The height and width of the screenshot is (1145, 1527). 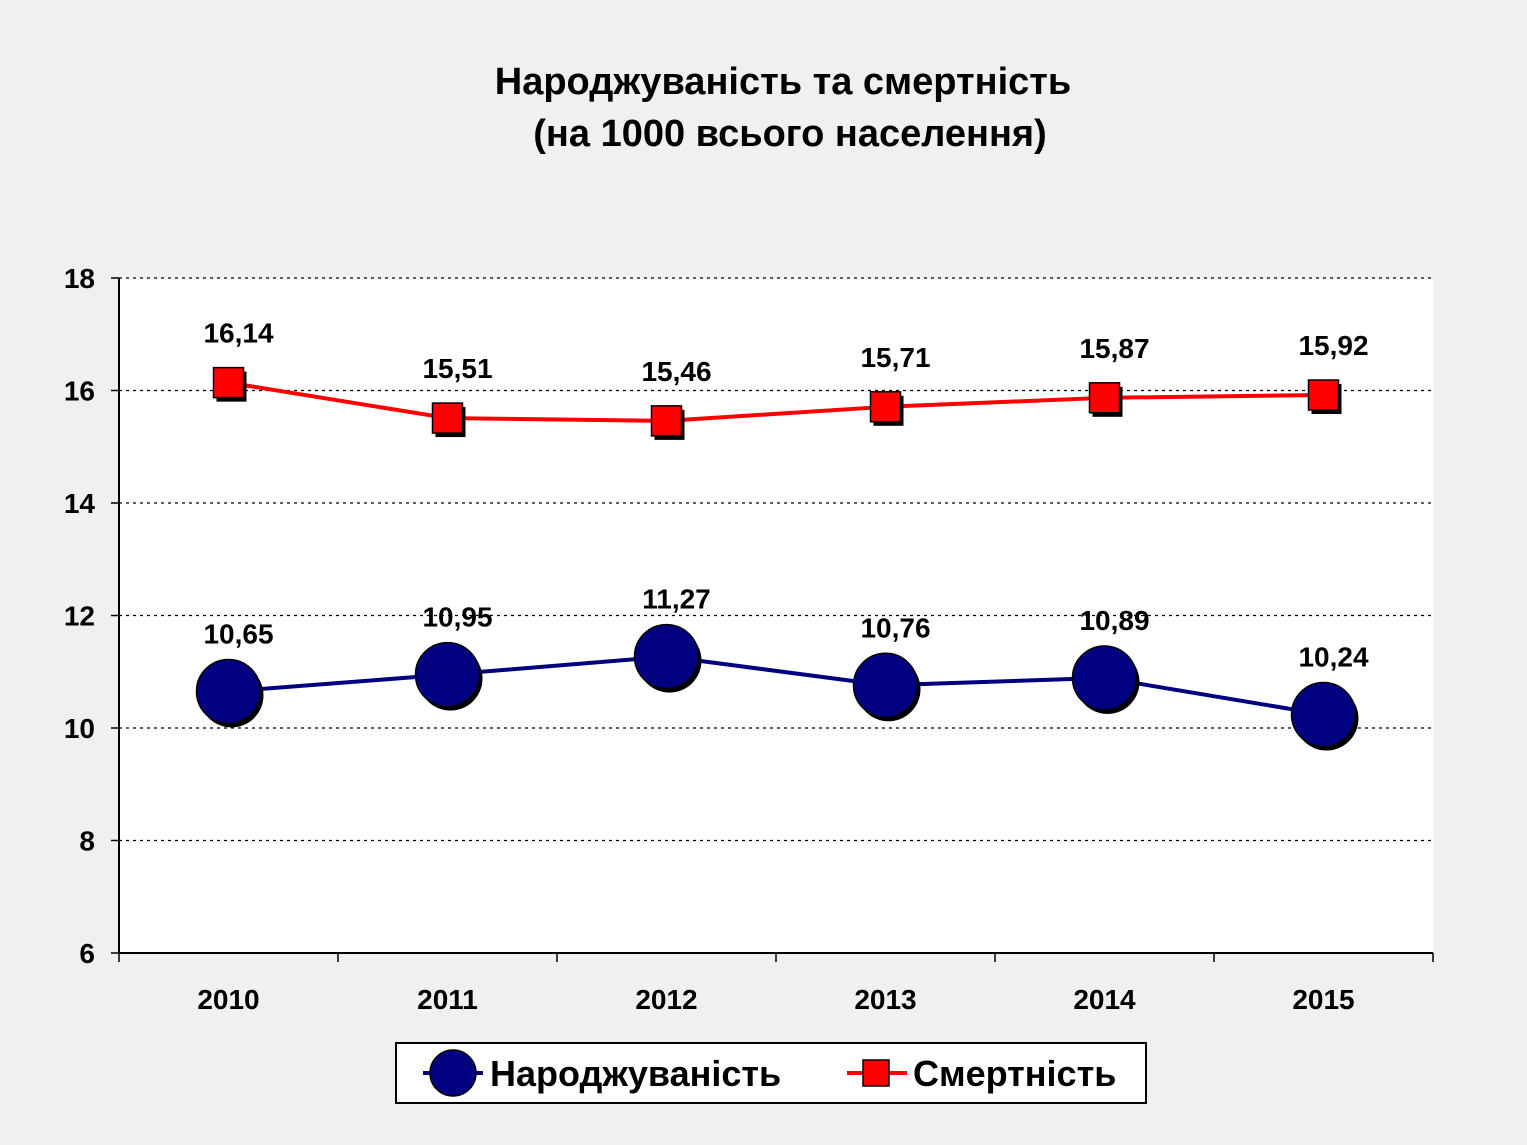 What do you see at coordinates (776, 685) in the screenshot?
I see `series-line-births` at bounding box center [776, 685].